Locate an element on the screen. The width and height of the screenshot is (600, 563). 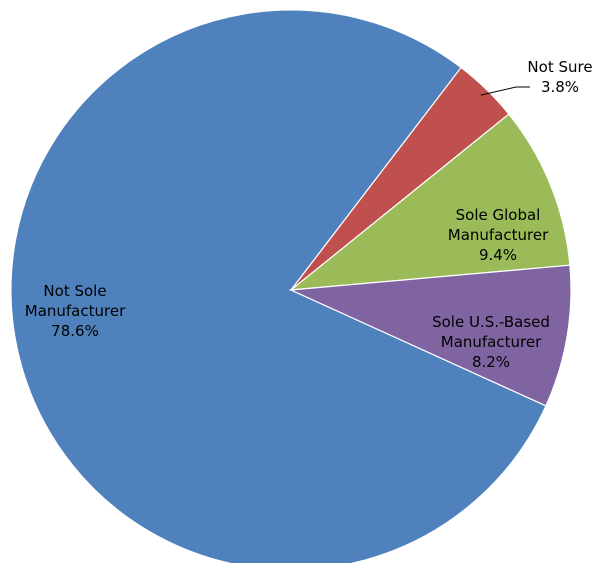
pie-slice-sole-global-manufacturer is located at coordinates (430, 202).